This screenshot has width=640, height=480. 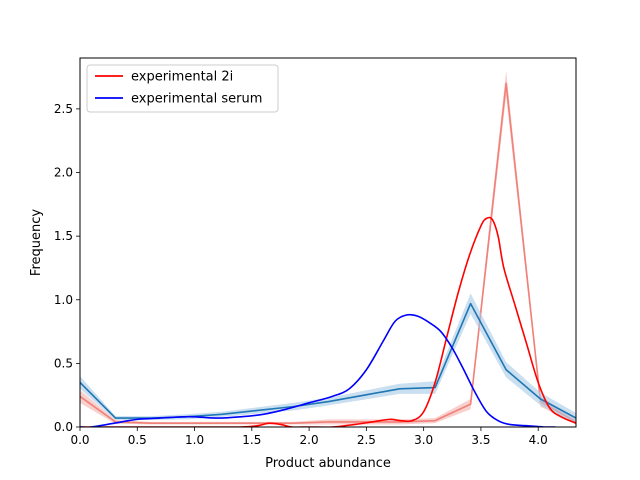 What do you see at coordinates (137, 440) in the screenshot?
I see `x-tick-label: 0.5` at bounding box center [137, 440].